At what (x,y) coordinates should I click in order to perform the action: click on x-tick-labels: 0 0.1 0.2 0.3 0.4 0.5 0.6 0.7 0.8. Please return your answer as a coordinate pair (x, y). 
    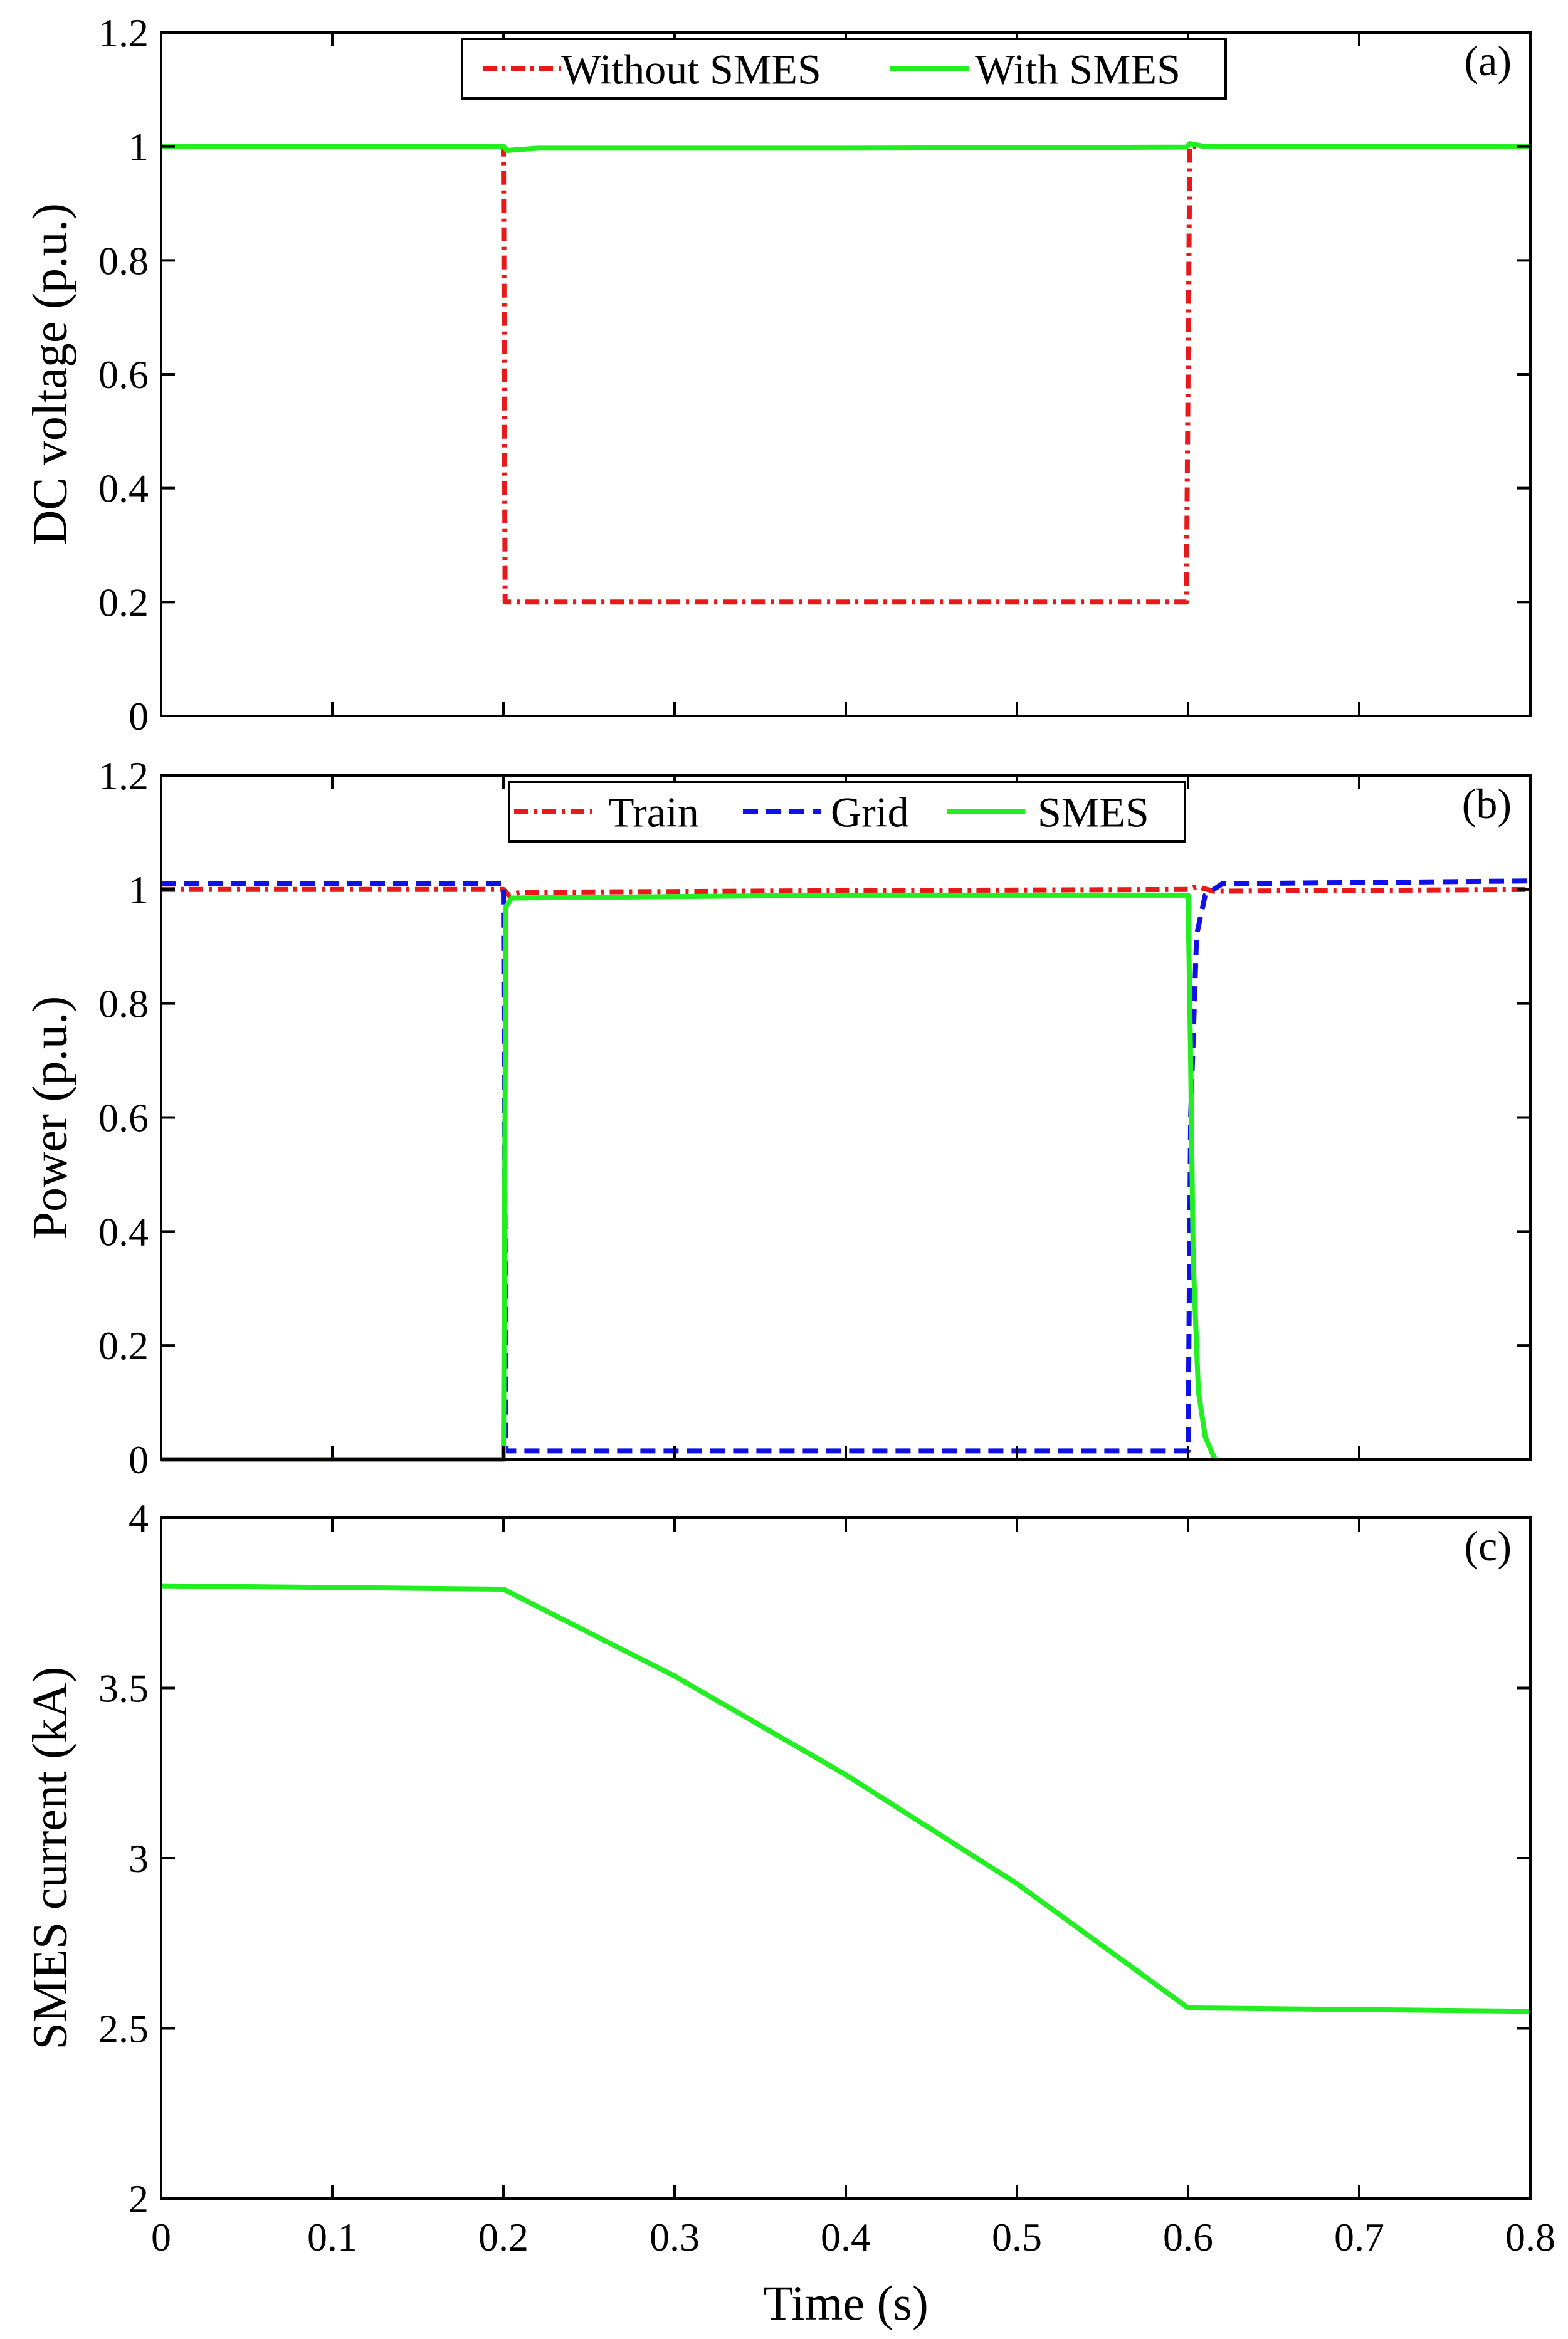
    Looking at the image, I should click on (853, 2237).